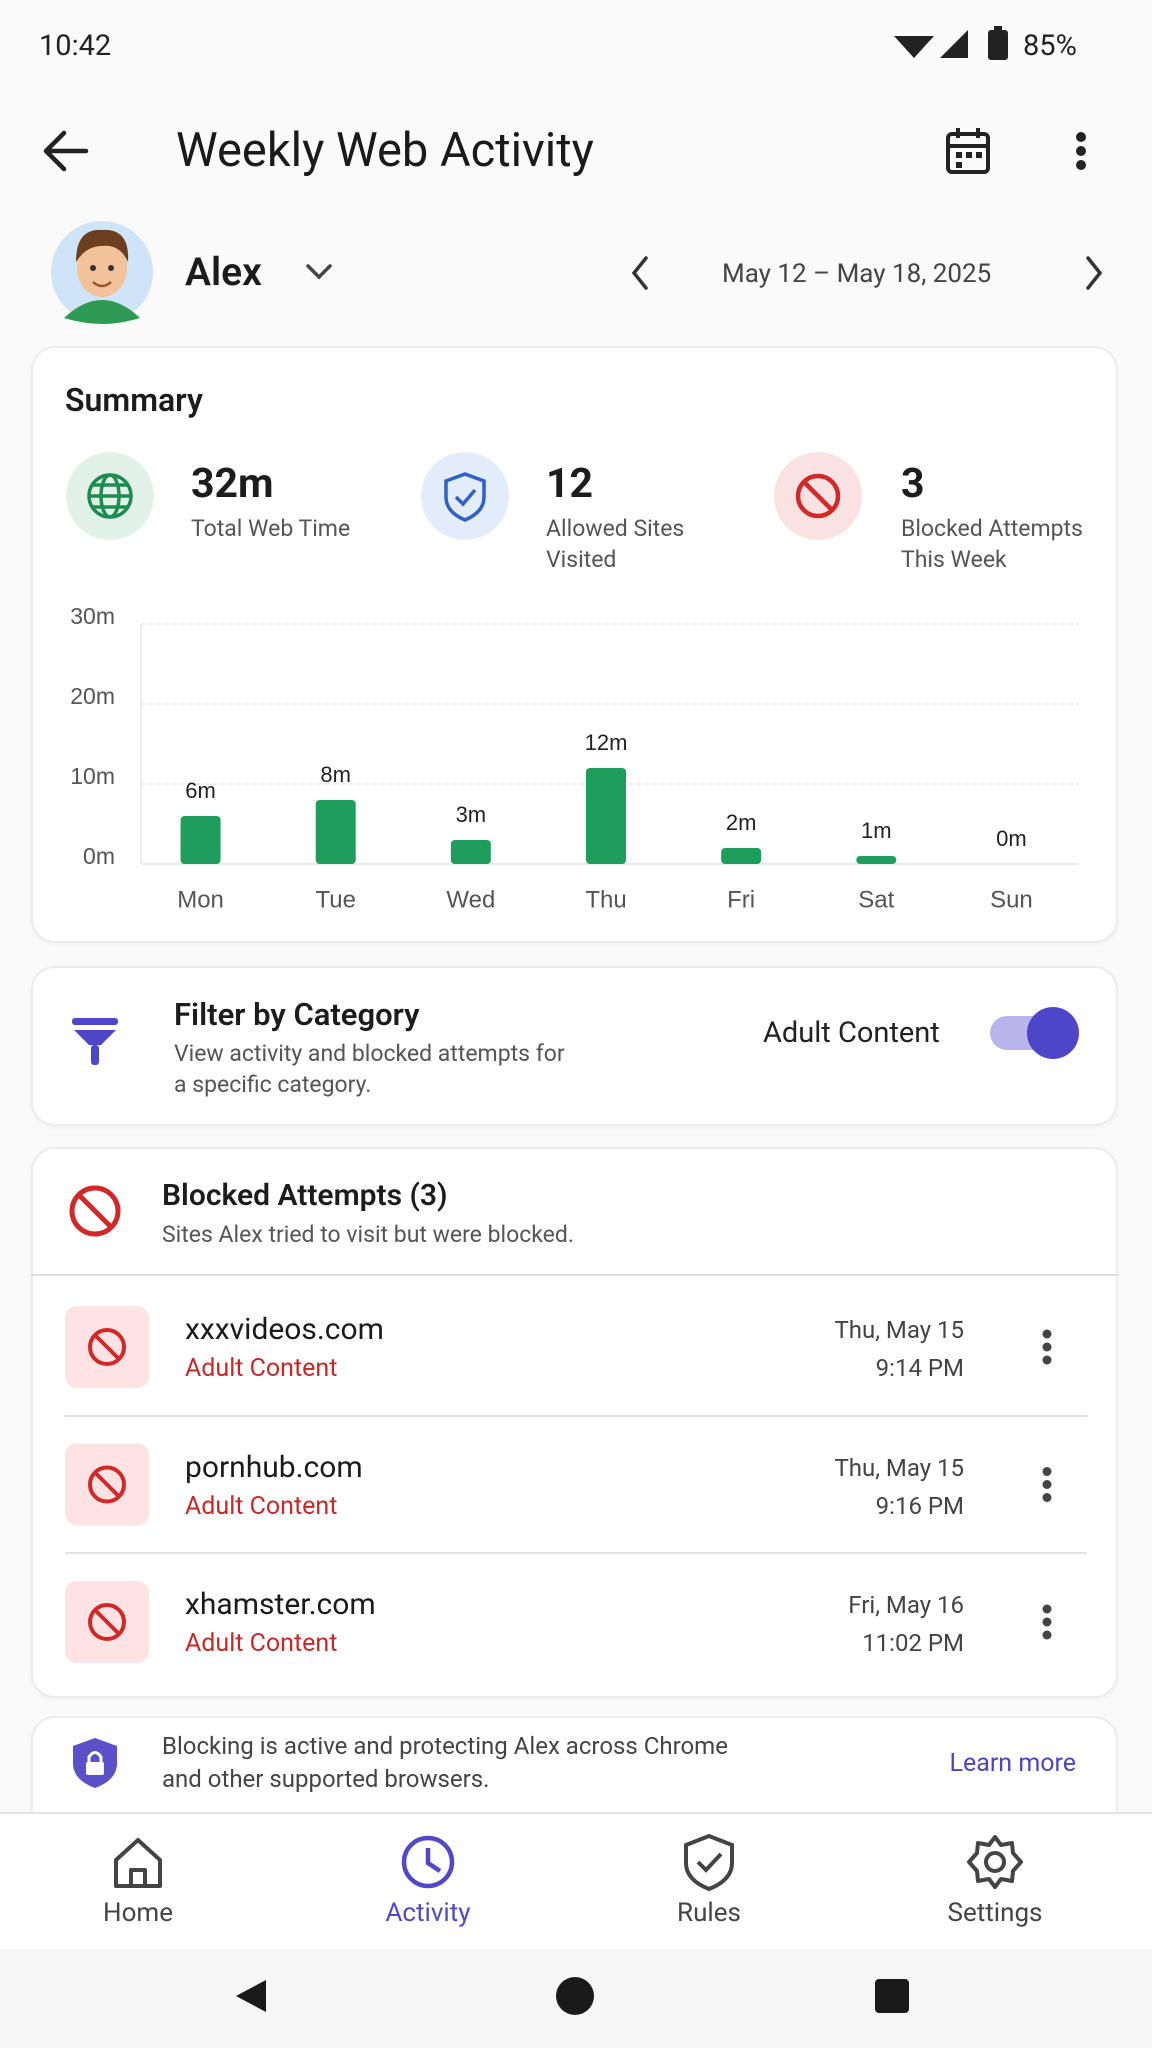 This screenshot has width=1152, height=2048. Describe the element at coordinates (992, 544) in the screenshot. I see `stat-label: Blocked Attempts This Week` at that location.